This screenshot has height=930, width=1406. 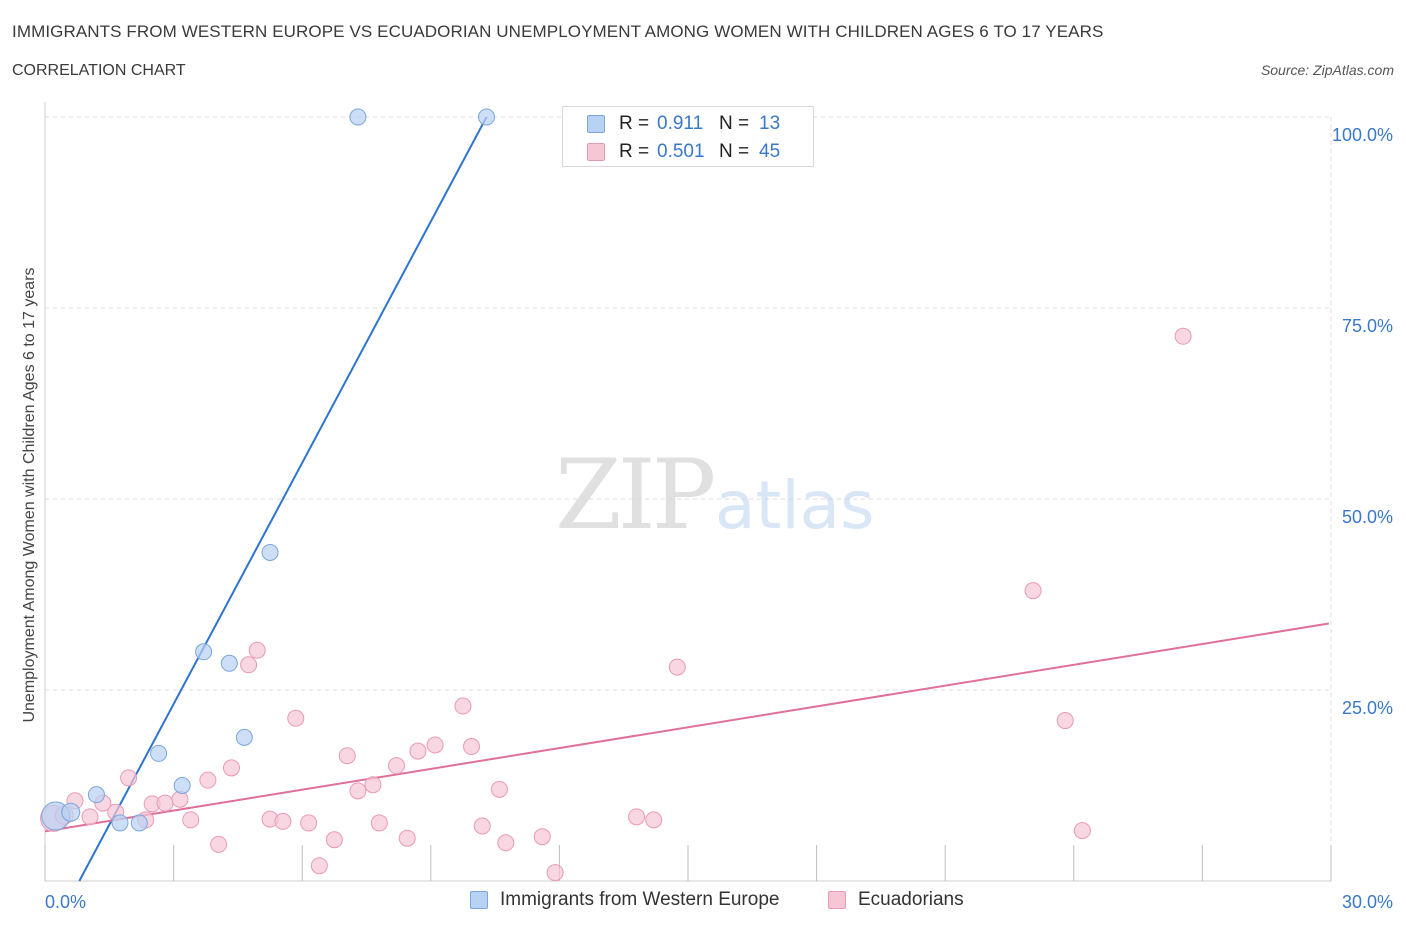 What do you see at coordinates (1362, 135) in the screenshot?
I see `y-tick-label: 100.0%` at bounding box center [1362, 135].